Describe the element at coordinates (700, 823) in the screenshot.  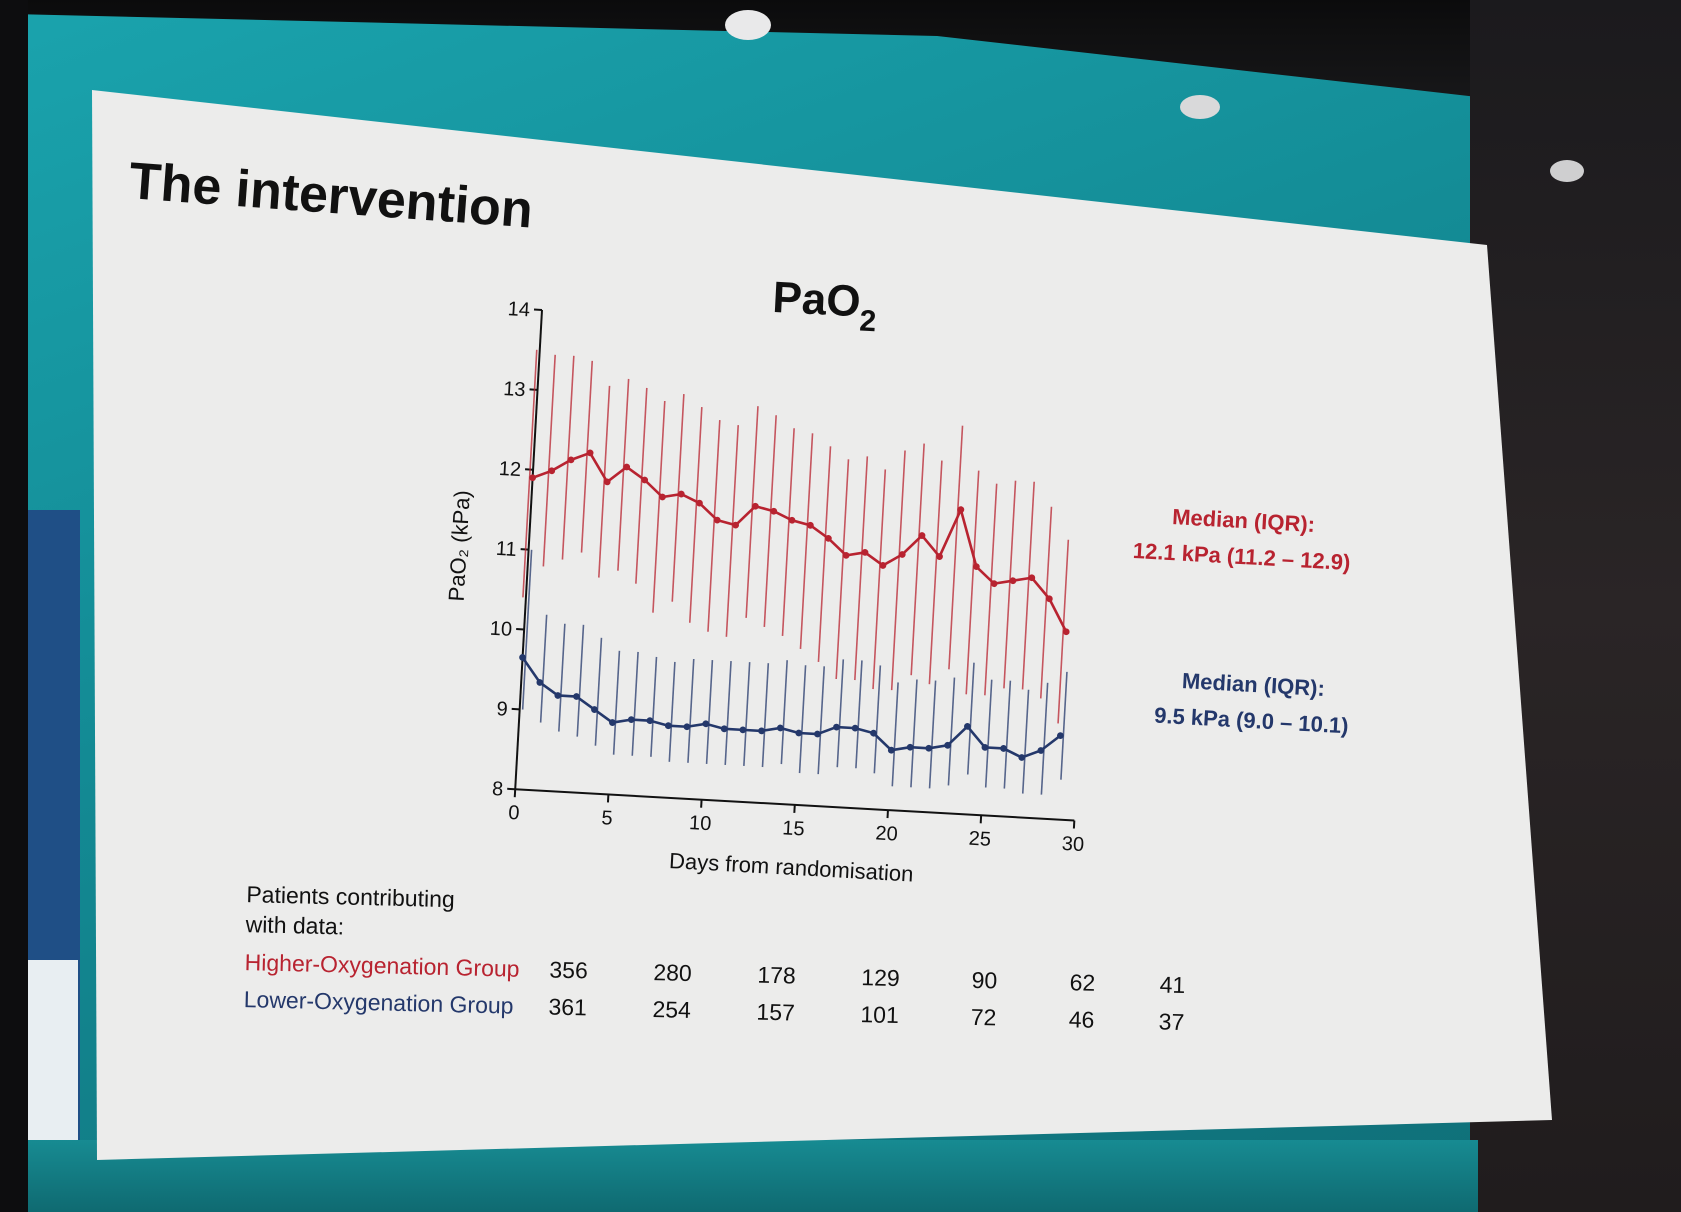
I see `x-tick-label: 10` at that location.